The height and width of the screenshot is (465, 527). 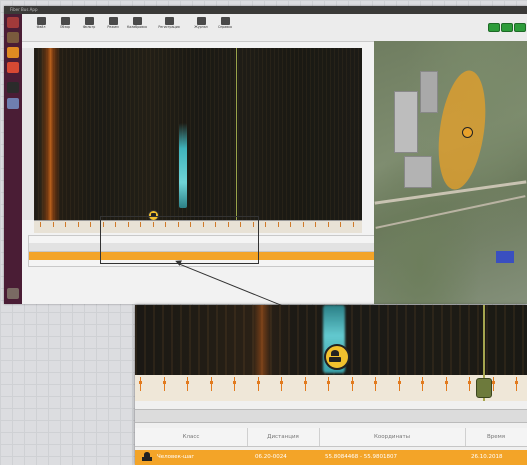 What do you see at coordinates (283, 437) in the screenshot?
I see `column-header-distance: Дистанция` at bounding box center [283, 437].